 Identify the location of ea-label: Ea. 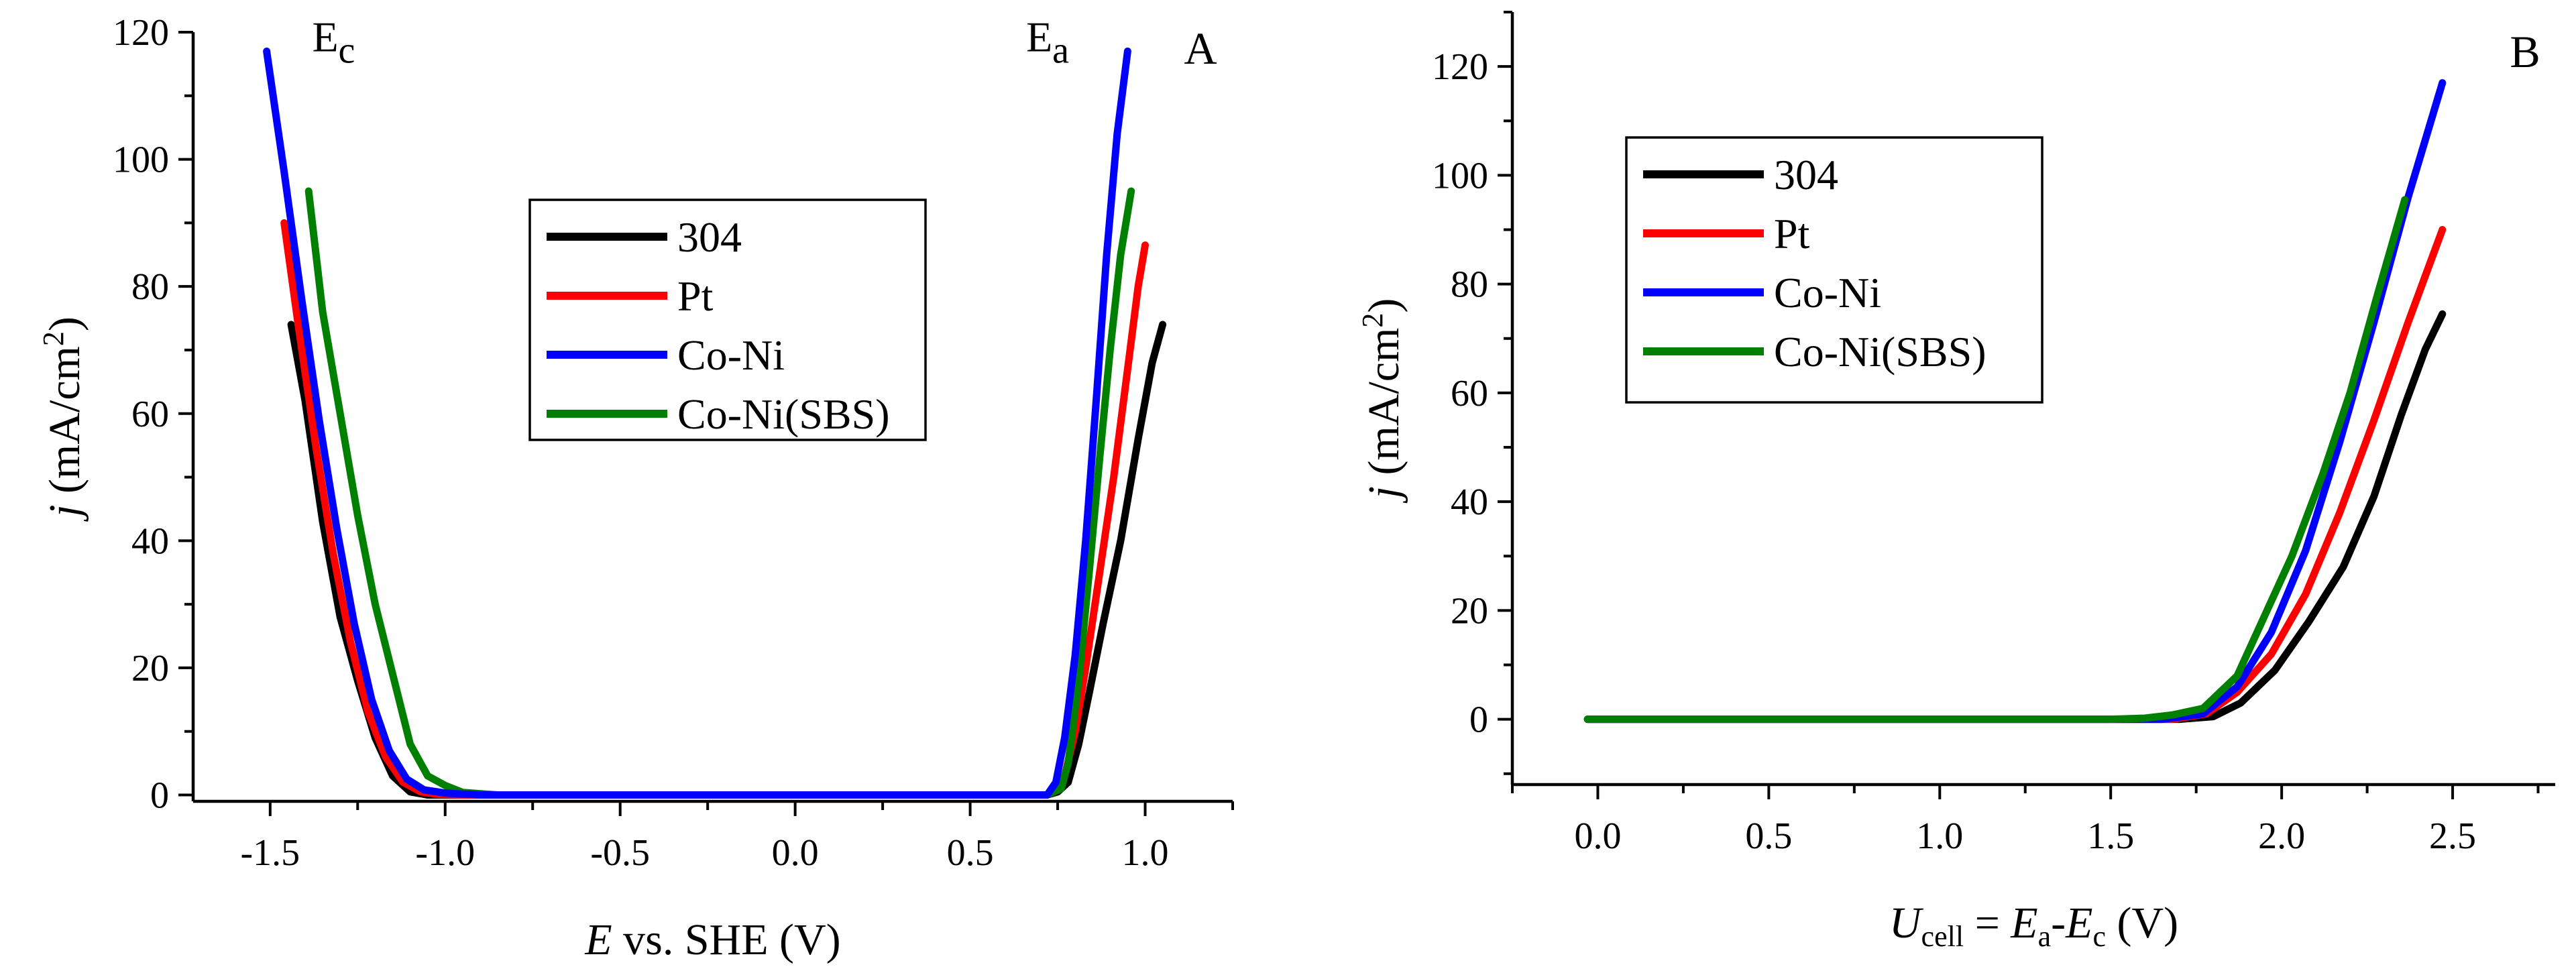
(1047, 42).